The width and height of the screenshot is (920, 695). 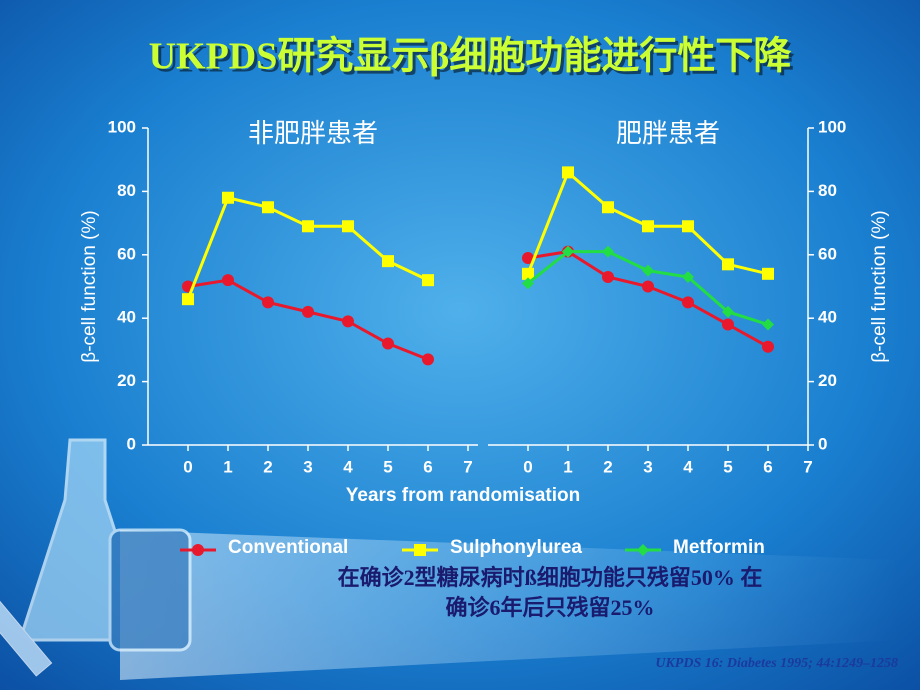 What do you see at coordinates (549, 607) in the screenshot?
I see `note-line: 确诊6年后只残留25%` at bounding box center [549, 607].